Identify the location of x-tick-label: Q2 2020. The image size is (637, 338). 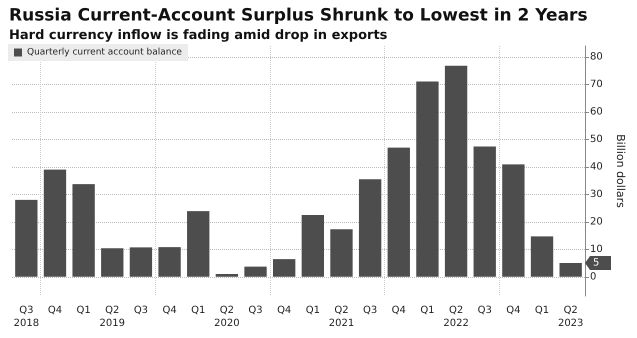
(227, 317).